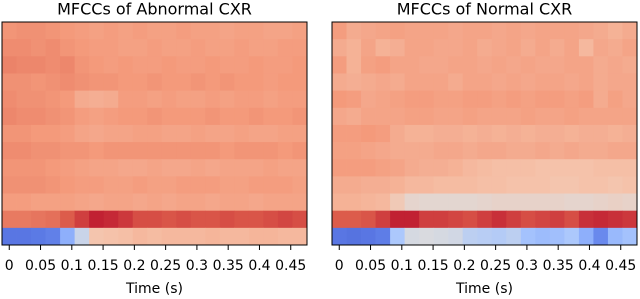 The height and width of the screenshot is (299, 640). Describe the element at coordinates (154, 9) in the screenshot. I see `chart-title: MFCCs of Abnormal CXR` at that location.